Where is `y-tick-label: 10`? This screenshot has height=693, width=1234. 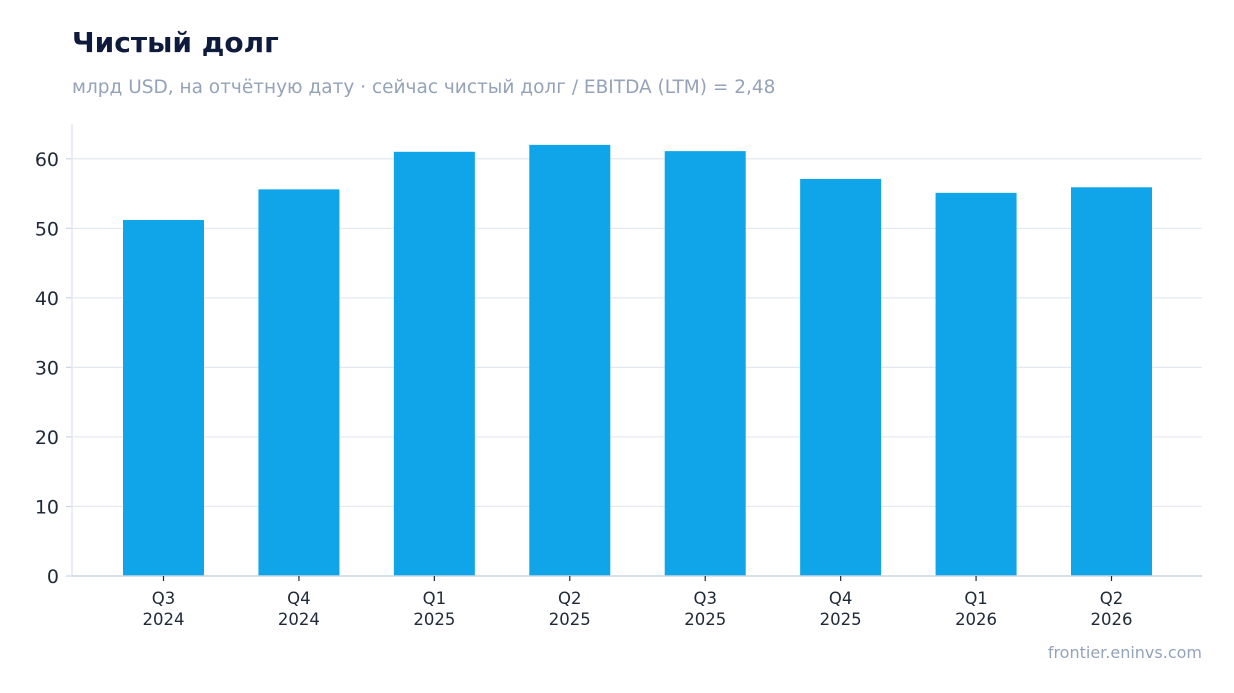
y-tick-label: 10 is located at coordinates (47, 507).